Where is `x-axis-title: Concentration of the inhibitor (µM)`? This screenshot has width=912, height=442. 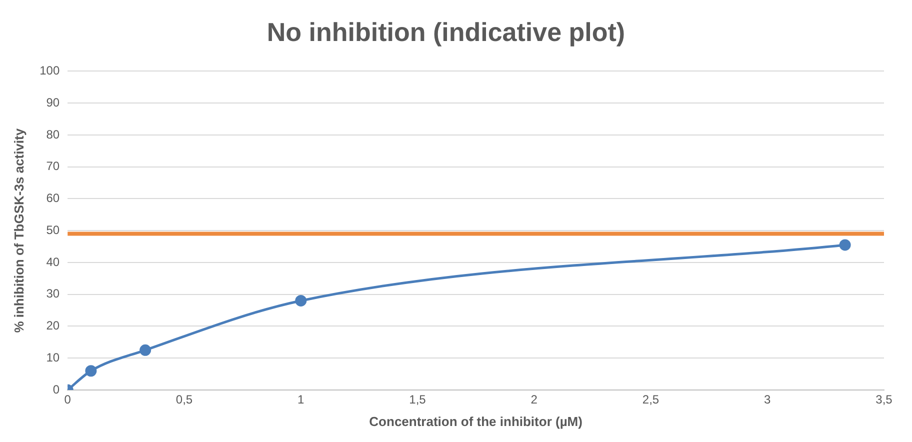
x-axis-title: Concentration of the inhibitor (µM) is located at coordinates (475, 421).